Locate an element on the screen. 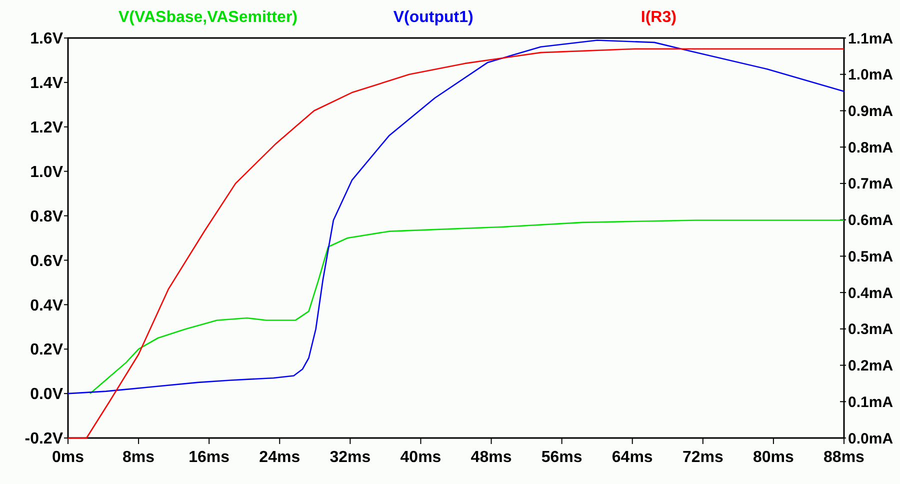 The image size is (900, 484). y-tick-label: 0.4V is located at coordinates (47, 305).